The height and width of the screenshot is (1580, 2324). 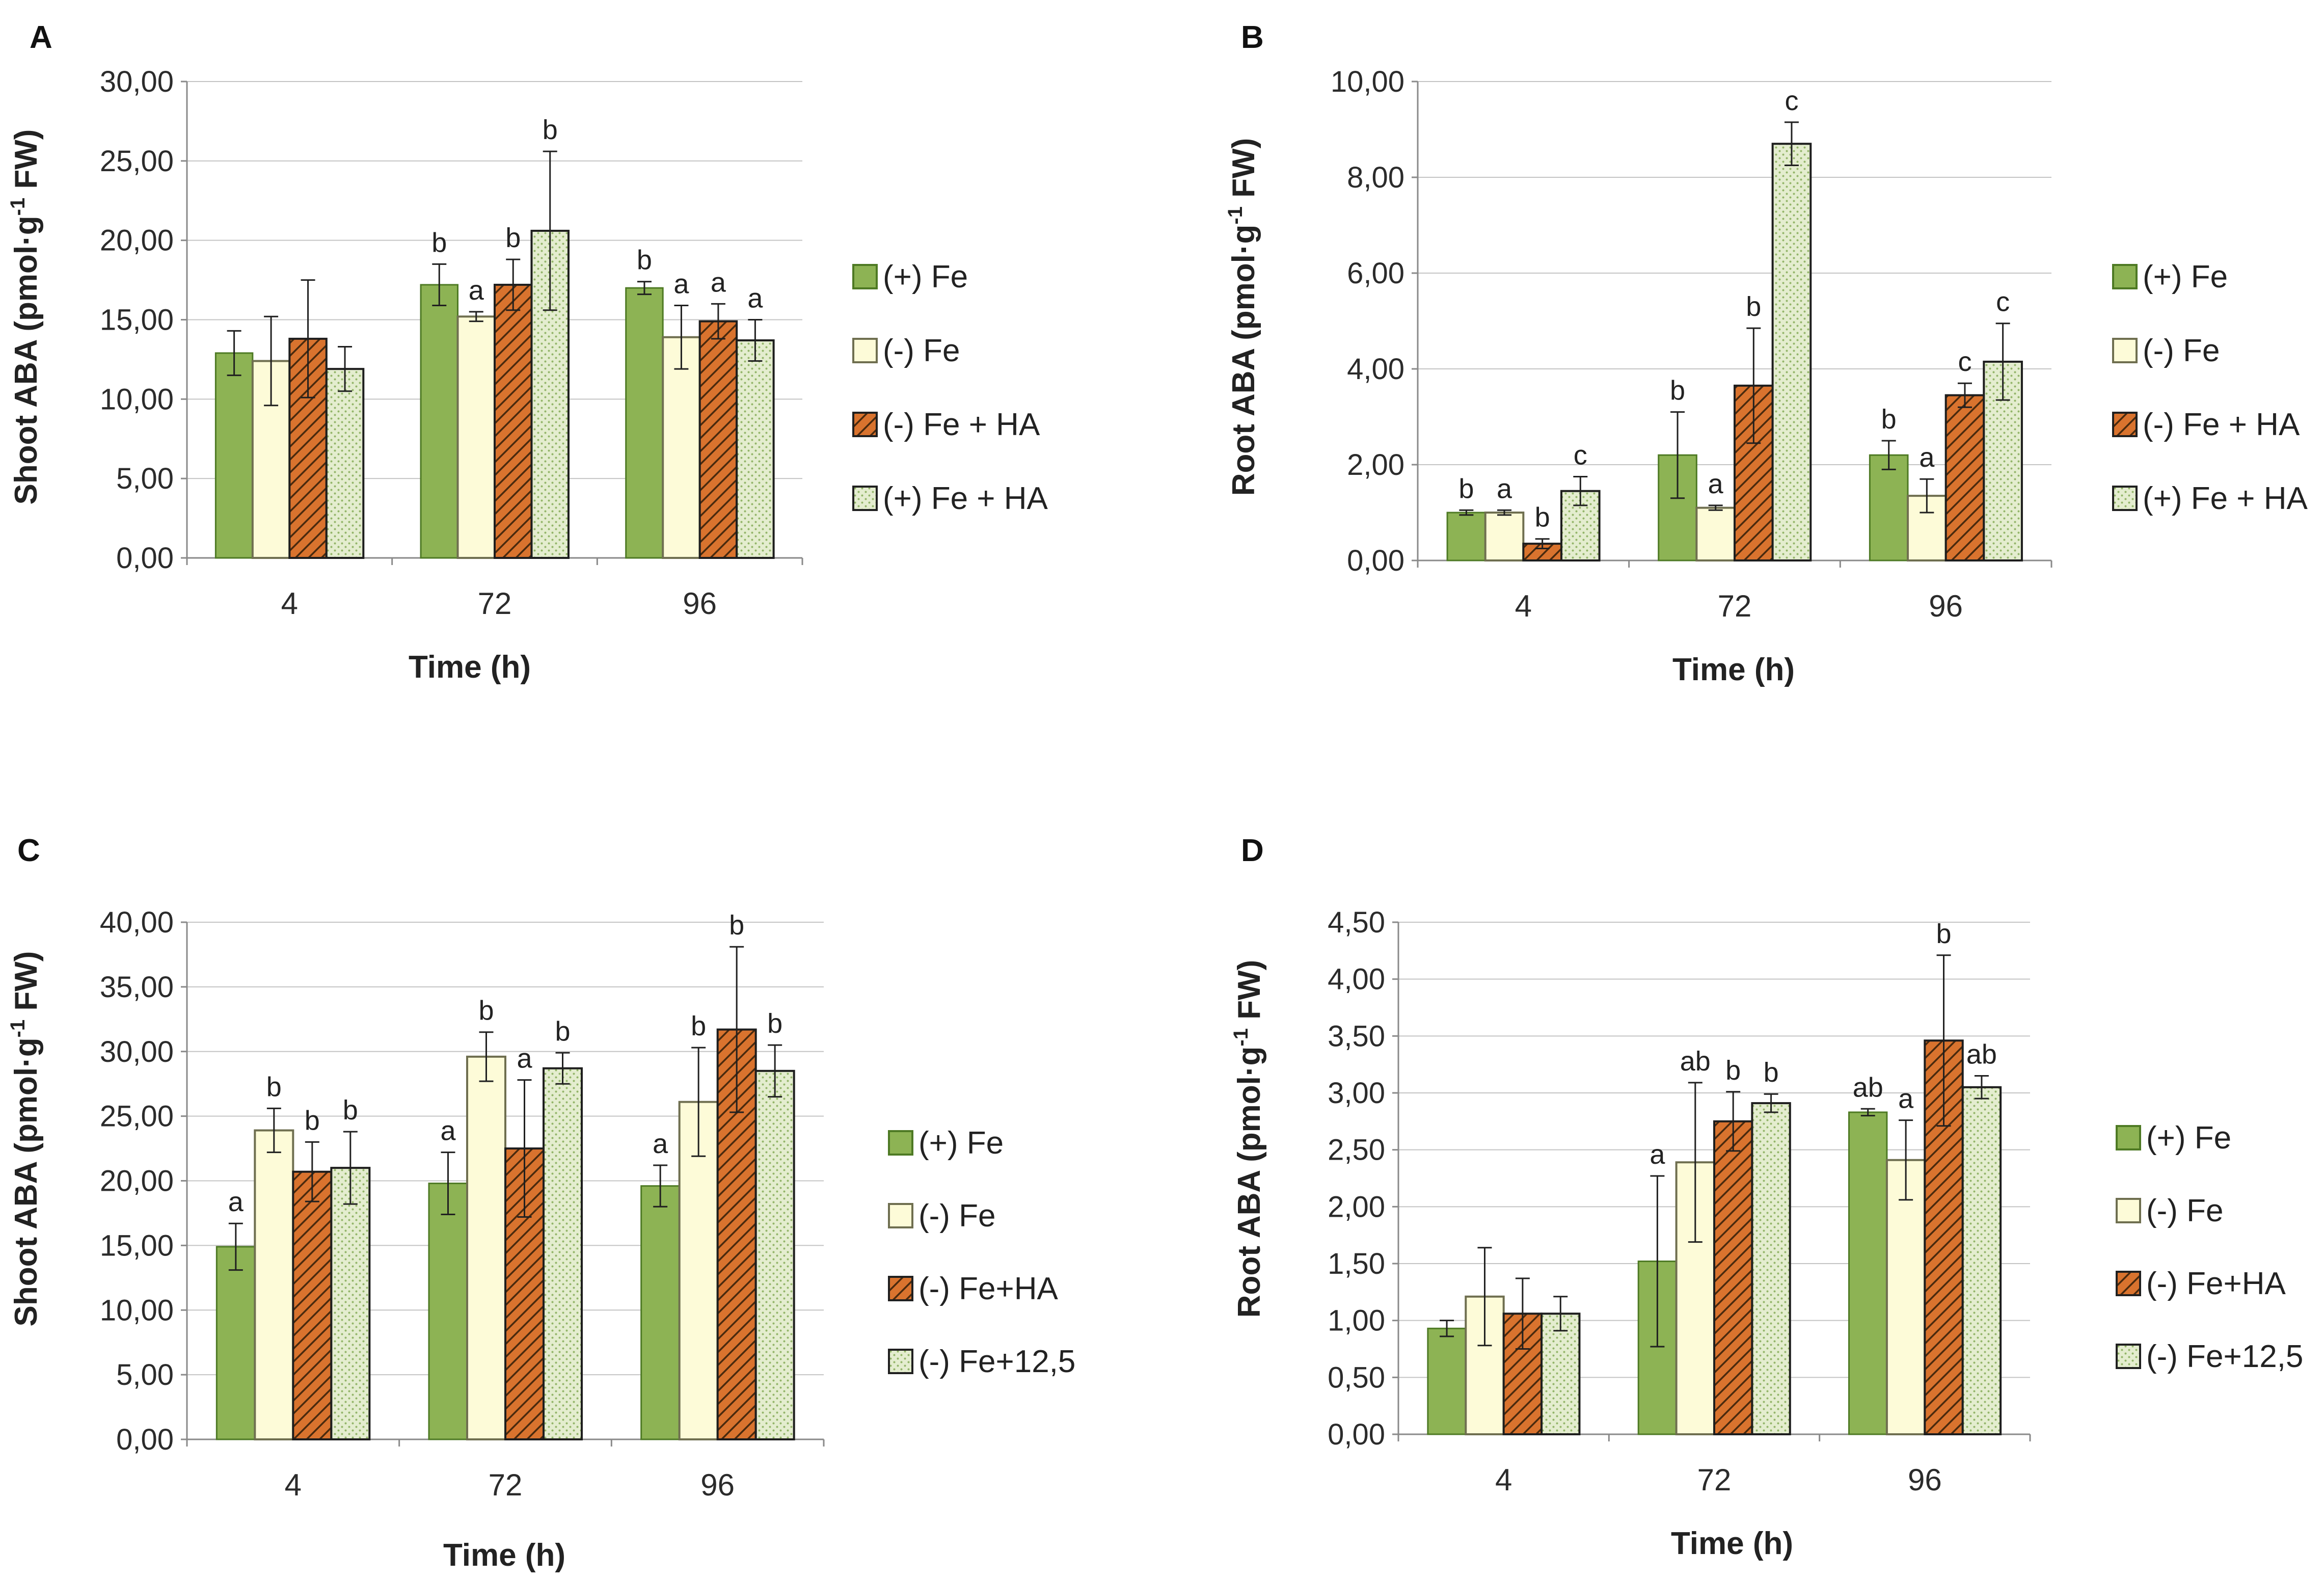 I want to click on y-tick-label: 1,50, so click(x=1356, y=1263).